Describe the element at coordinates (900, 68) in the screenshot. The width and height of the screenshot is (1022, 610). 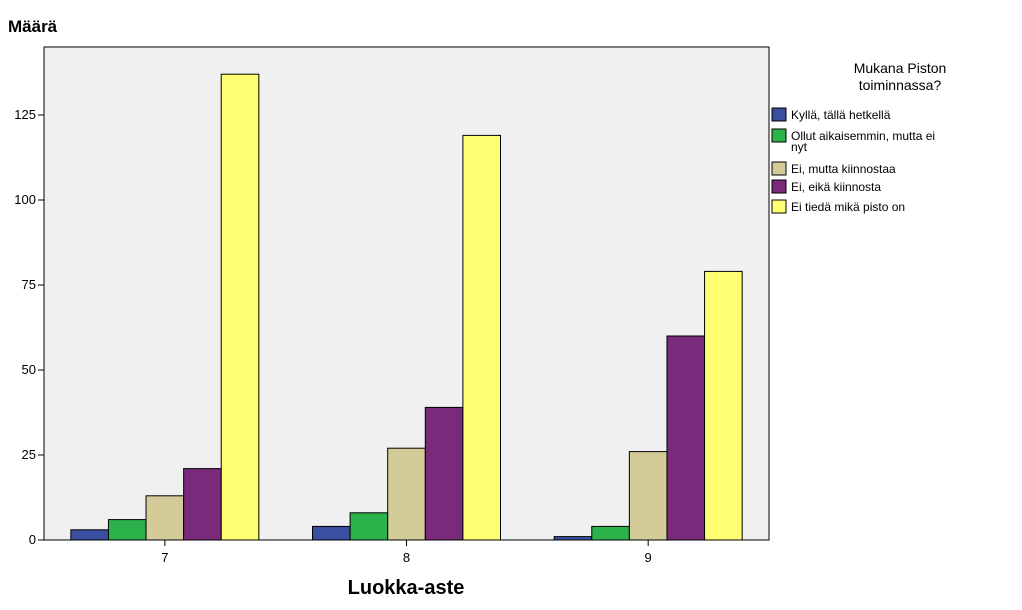
I see `legend-title: Mukana Piston` at that location.